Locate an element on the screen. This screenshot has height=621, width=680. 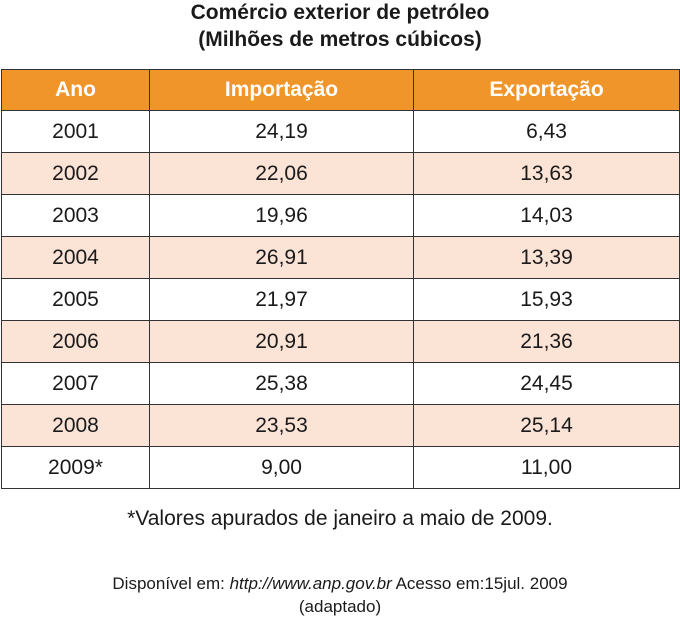
cell-year: 2006 is located at coordinates (75, 341).